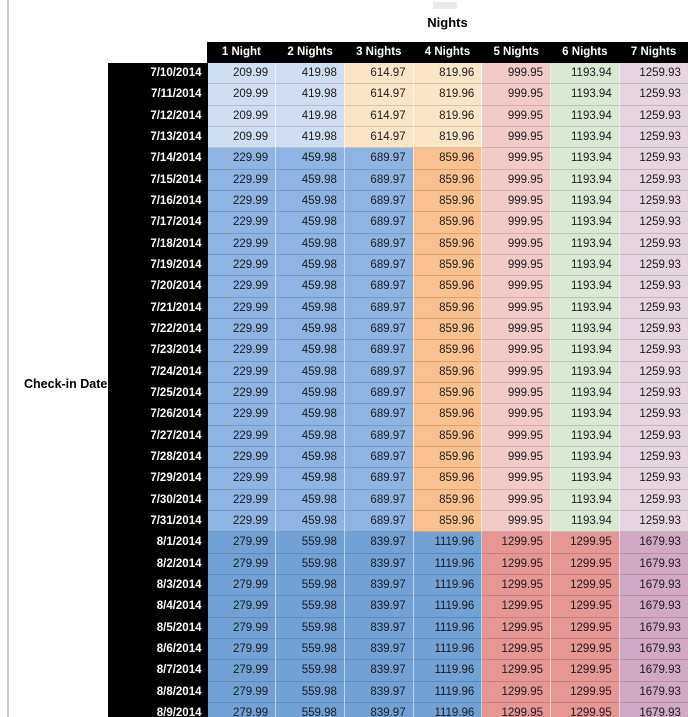  Describe the element at coordinates (447, 136) in the screenshot. I see `price-cell: 819.96` at that location.